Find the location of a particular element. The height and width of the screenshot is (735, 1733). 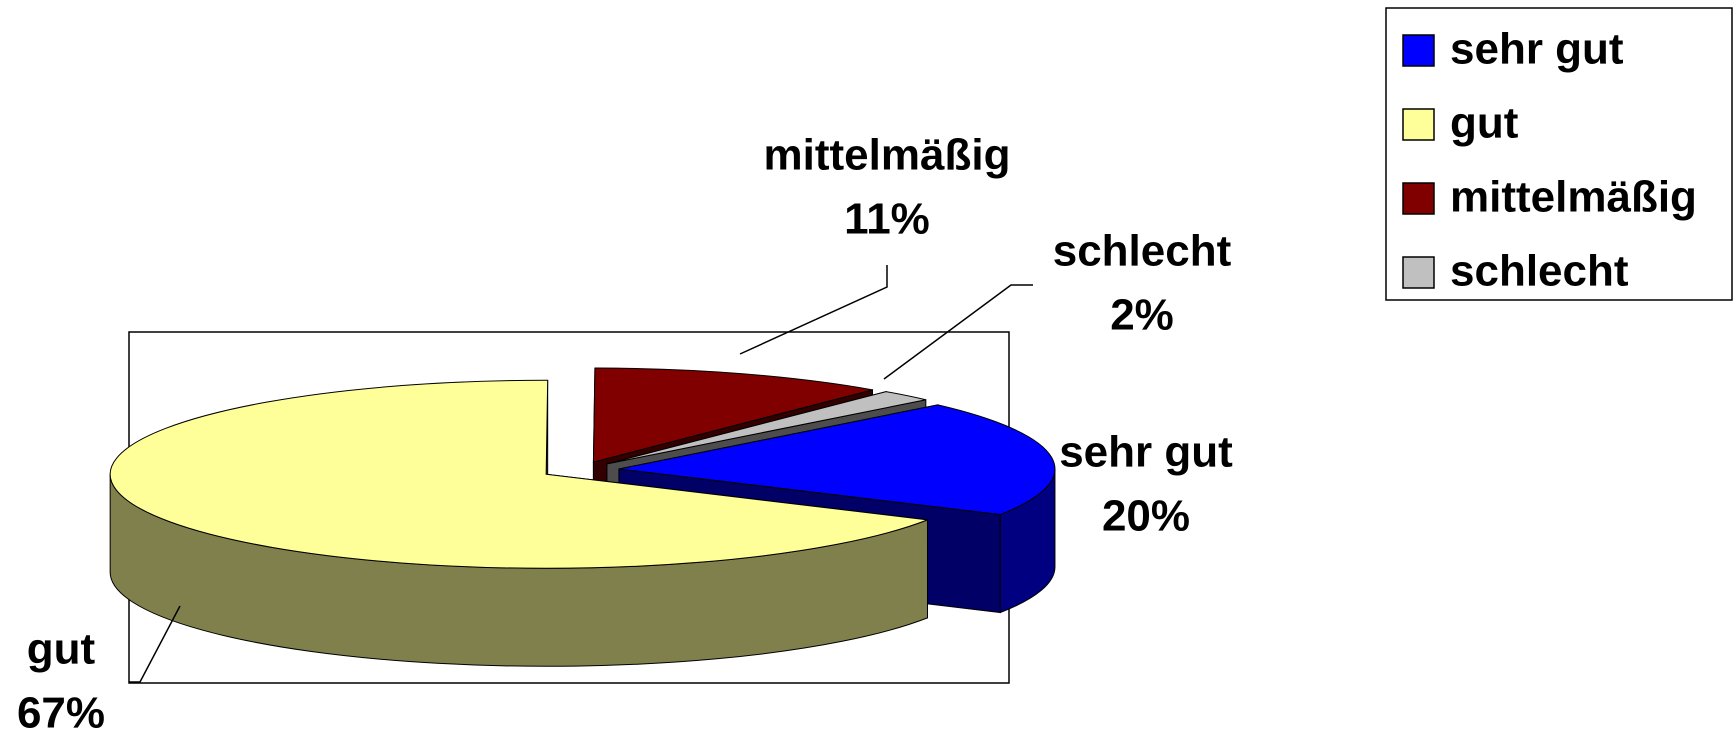

data-label-value: 11% is located at coordinates (887, 219).